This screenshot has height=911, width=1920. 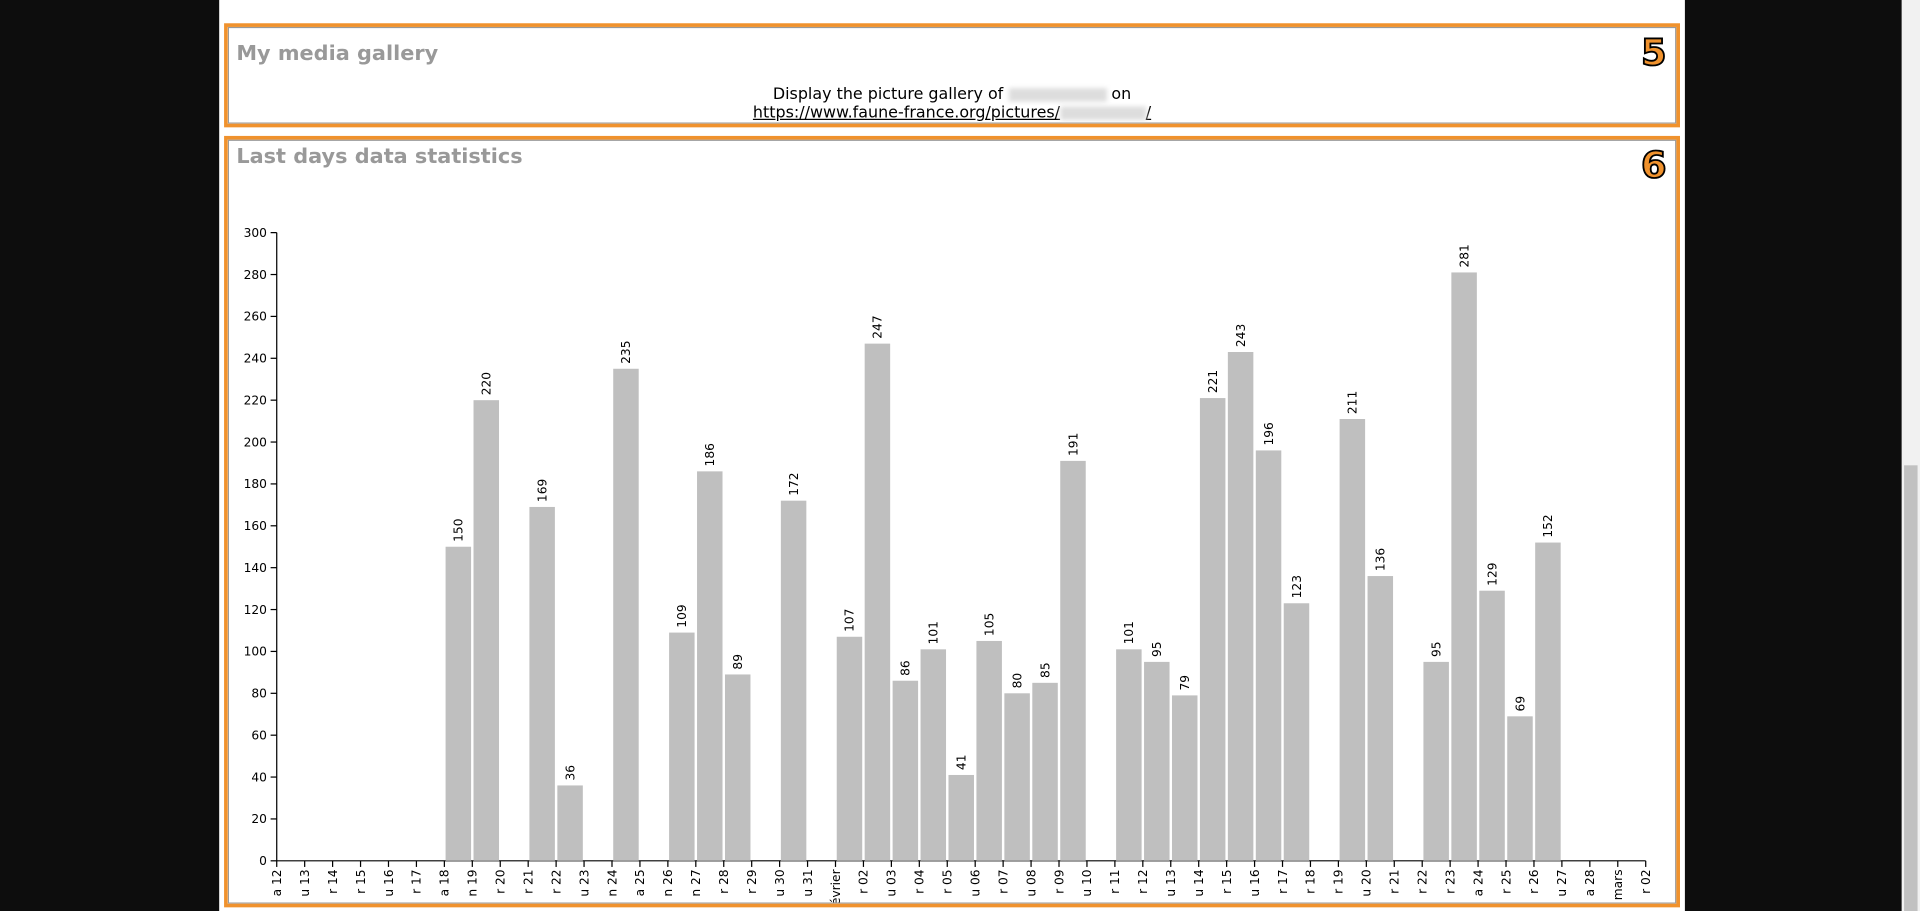 What do you see at coordinates (255, 359) in the screenshot?
I see `y-tick-label: 240` at bounding box center [255, 359].